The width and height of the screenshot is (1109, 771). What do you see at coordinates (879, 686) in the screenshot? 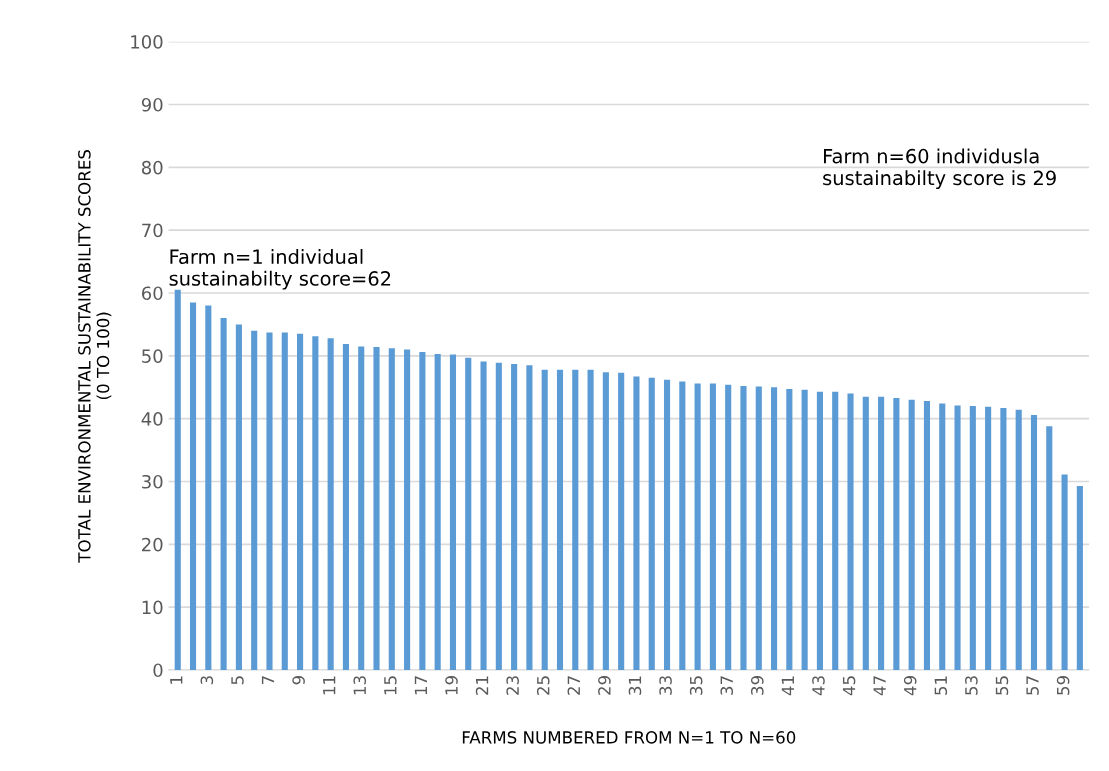
I see `x-tick-label: 47` at bounding box center [879, 686].